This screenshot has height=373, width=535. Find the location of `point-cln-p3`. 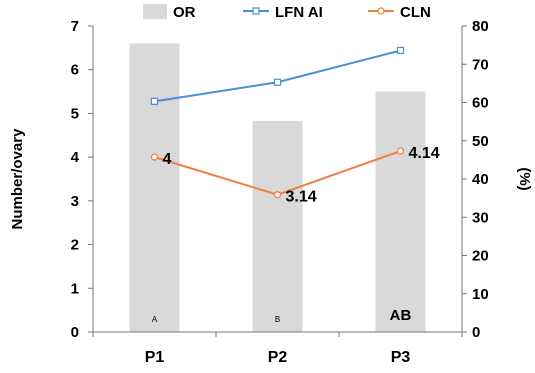

point-cln-p3 is located at coordinates (400, 151).